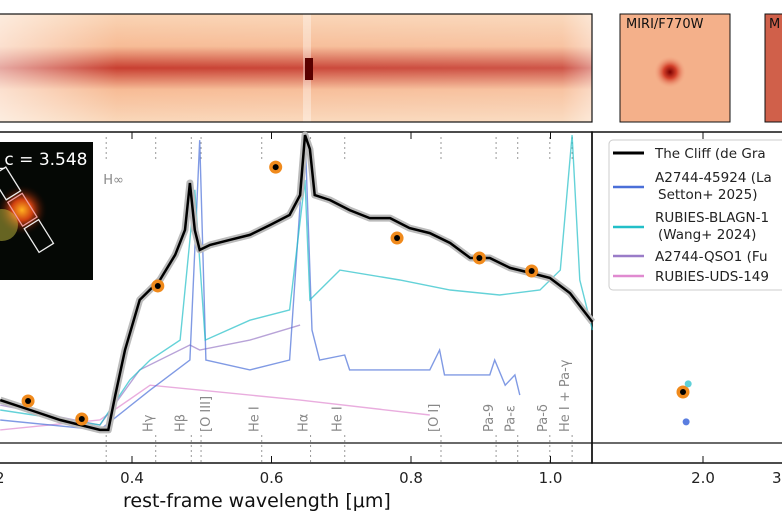  Describe the element at coordinates (272, 478) in the screenshot. I see `x-tick-label: 0.6` at that location.